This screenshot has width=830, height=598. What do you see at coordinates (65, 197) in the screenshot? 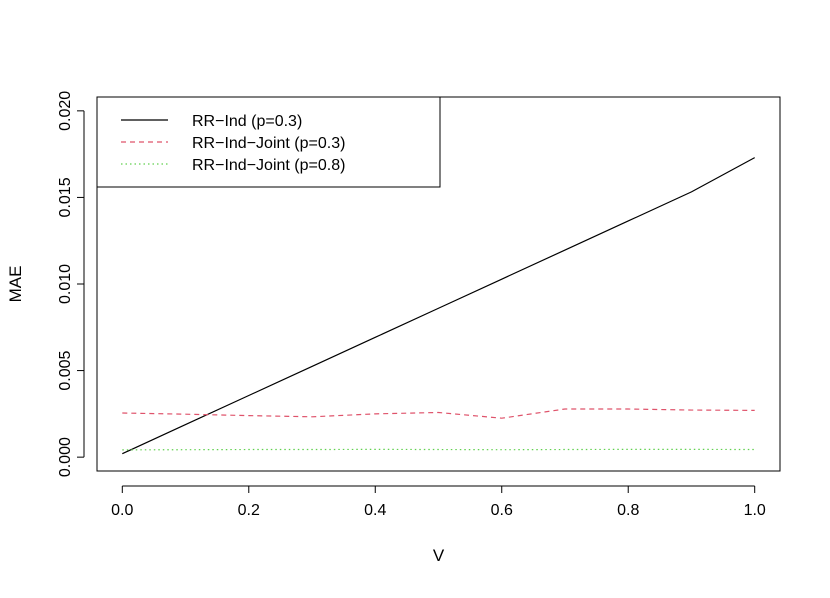
I see `y-tick-label: 0.015` at bounding box center [65, 197].